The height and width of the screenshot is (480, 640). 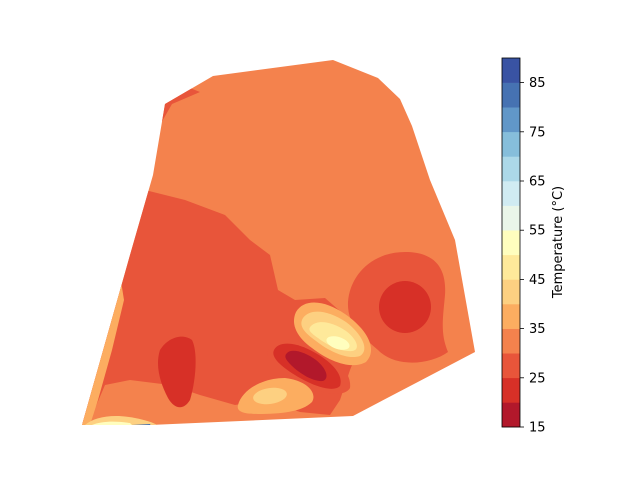 I want to click on contour-band-20-25-left, so click(x=176, y=372).